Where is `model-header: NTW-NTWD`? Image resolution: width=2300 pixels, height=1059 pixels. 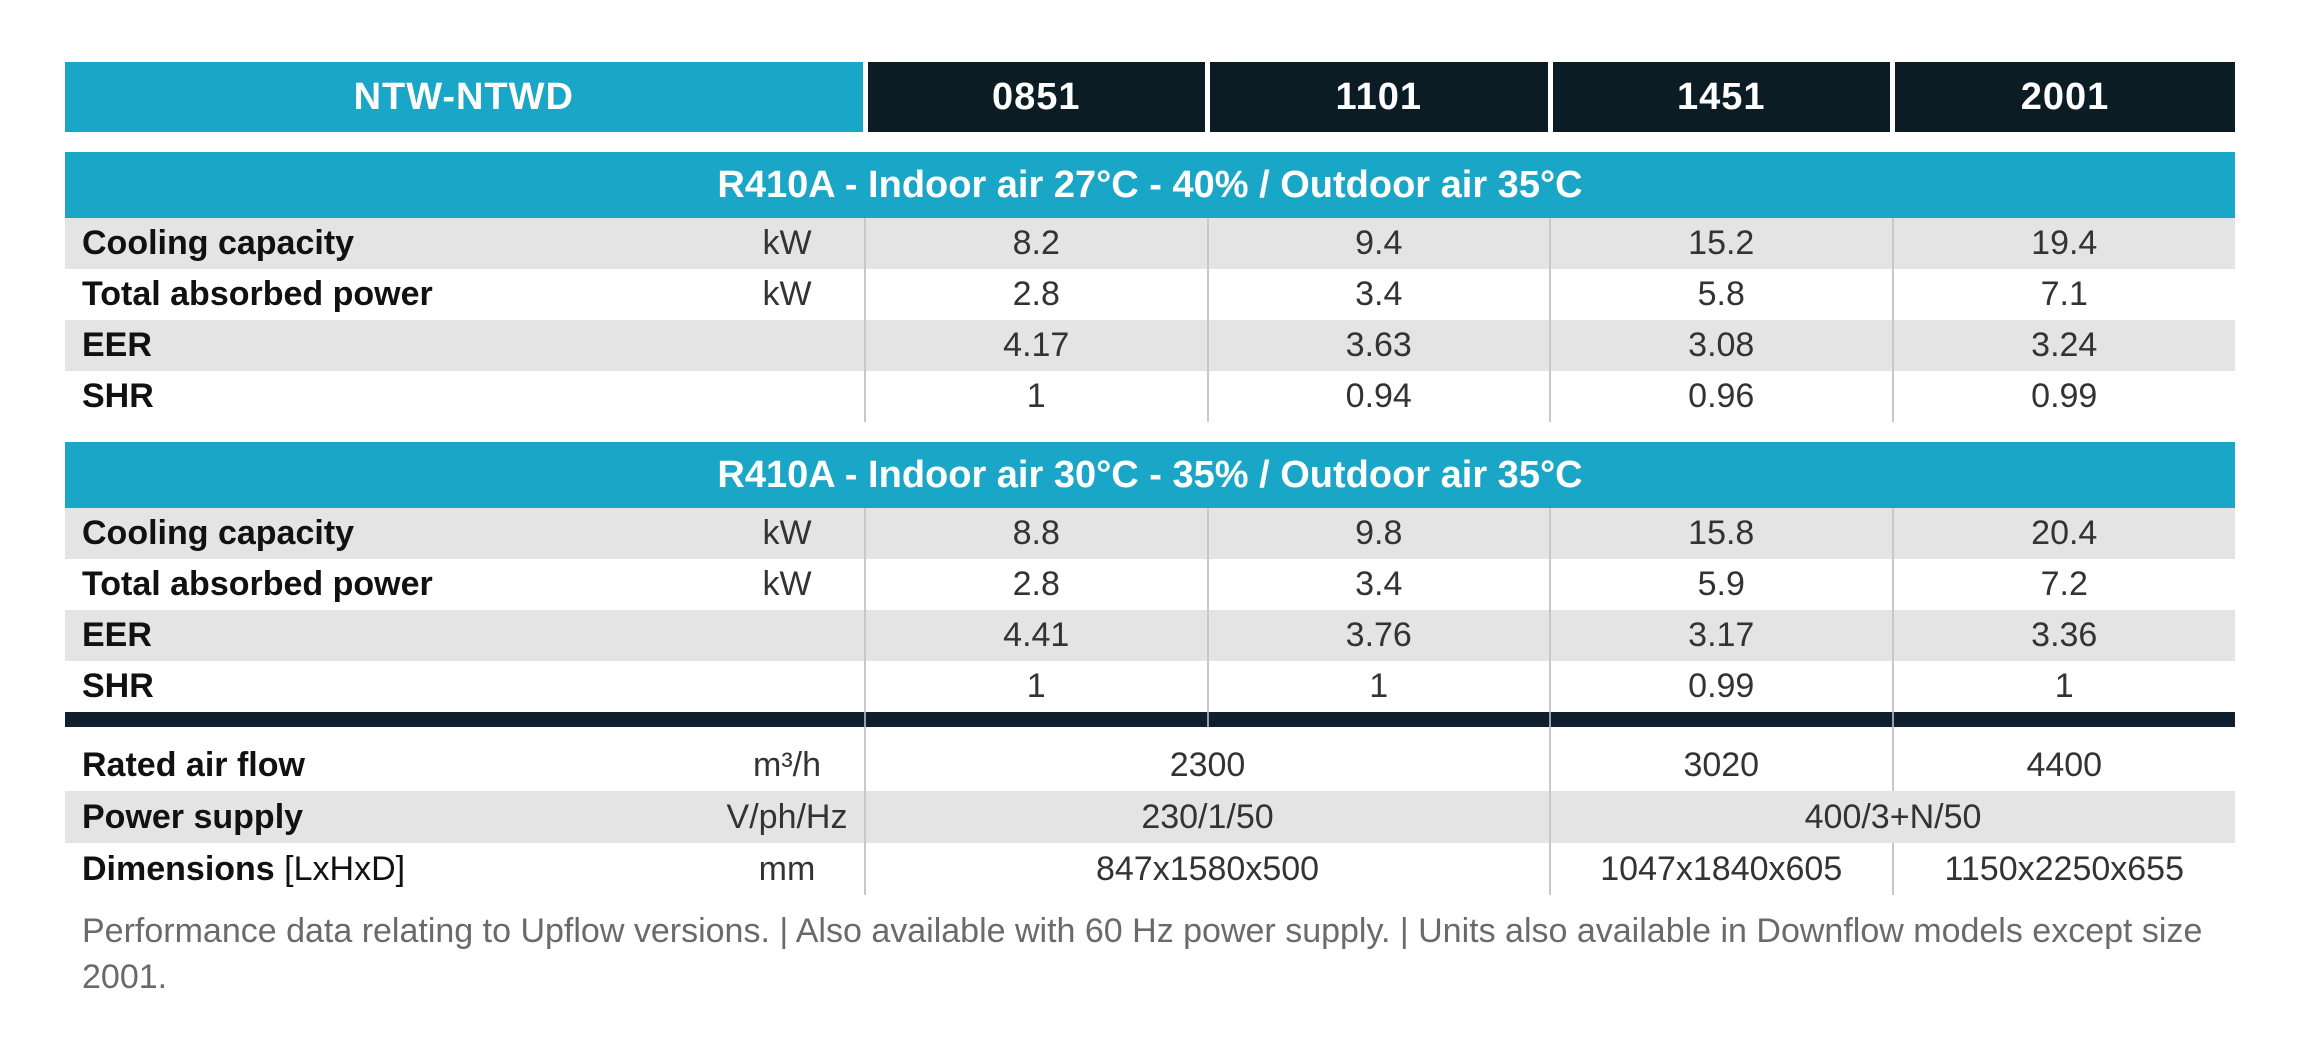
model-header: NTW-NTWD is located at coordinates (465, 97).